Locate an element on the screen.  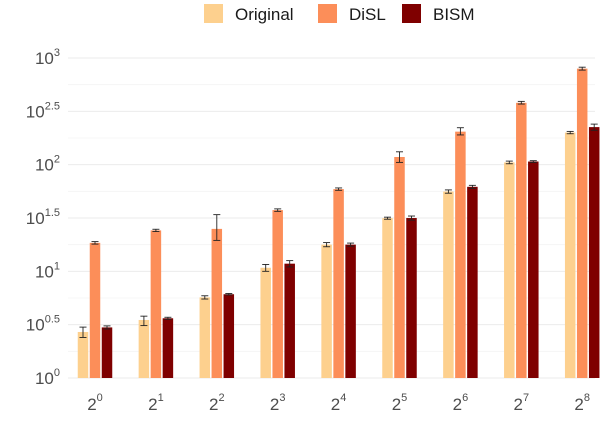
y-tick-label: 10³ is located at coordinates (47, 57).